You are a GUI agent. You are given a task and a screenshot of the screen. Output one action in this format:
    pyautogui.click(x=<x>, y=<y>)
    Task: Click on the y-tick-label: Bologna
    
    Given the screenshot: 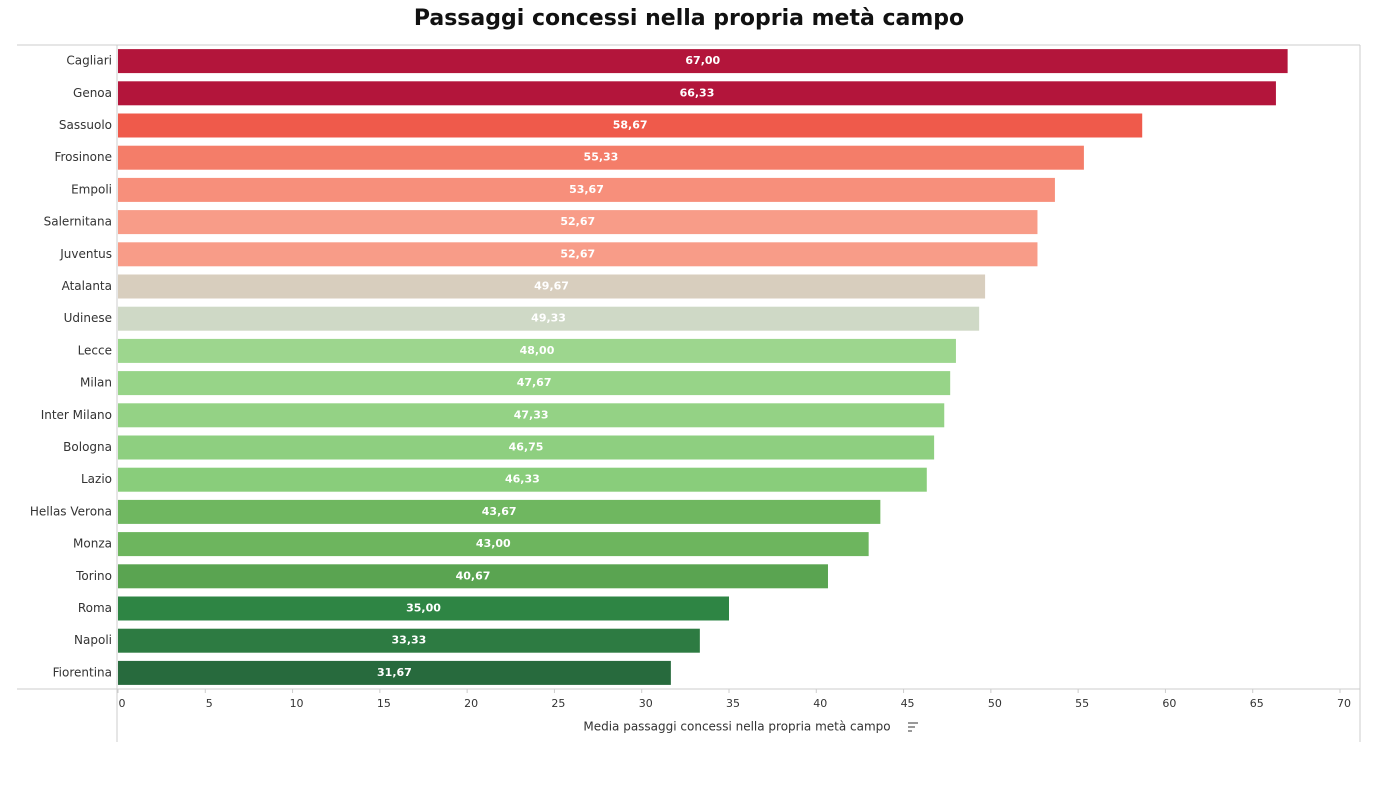 What is the action you would take?
    pyautogui.click(x=87, y=447)
    